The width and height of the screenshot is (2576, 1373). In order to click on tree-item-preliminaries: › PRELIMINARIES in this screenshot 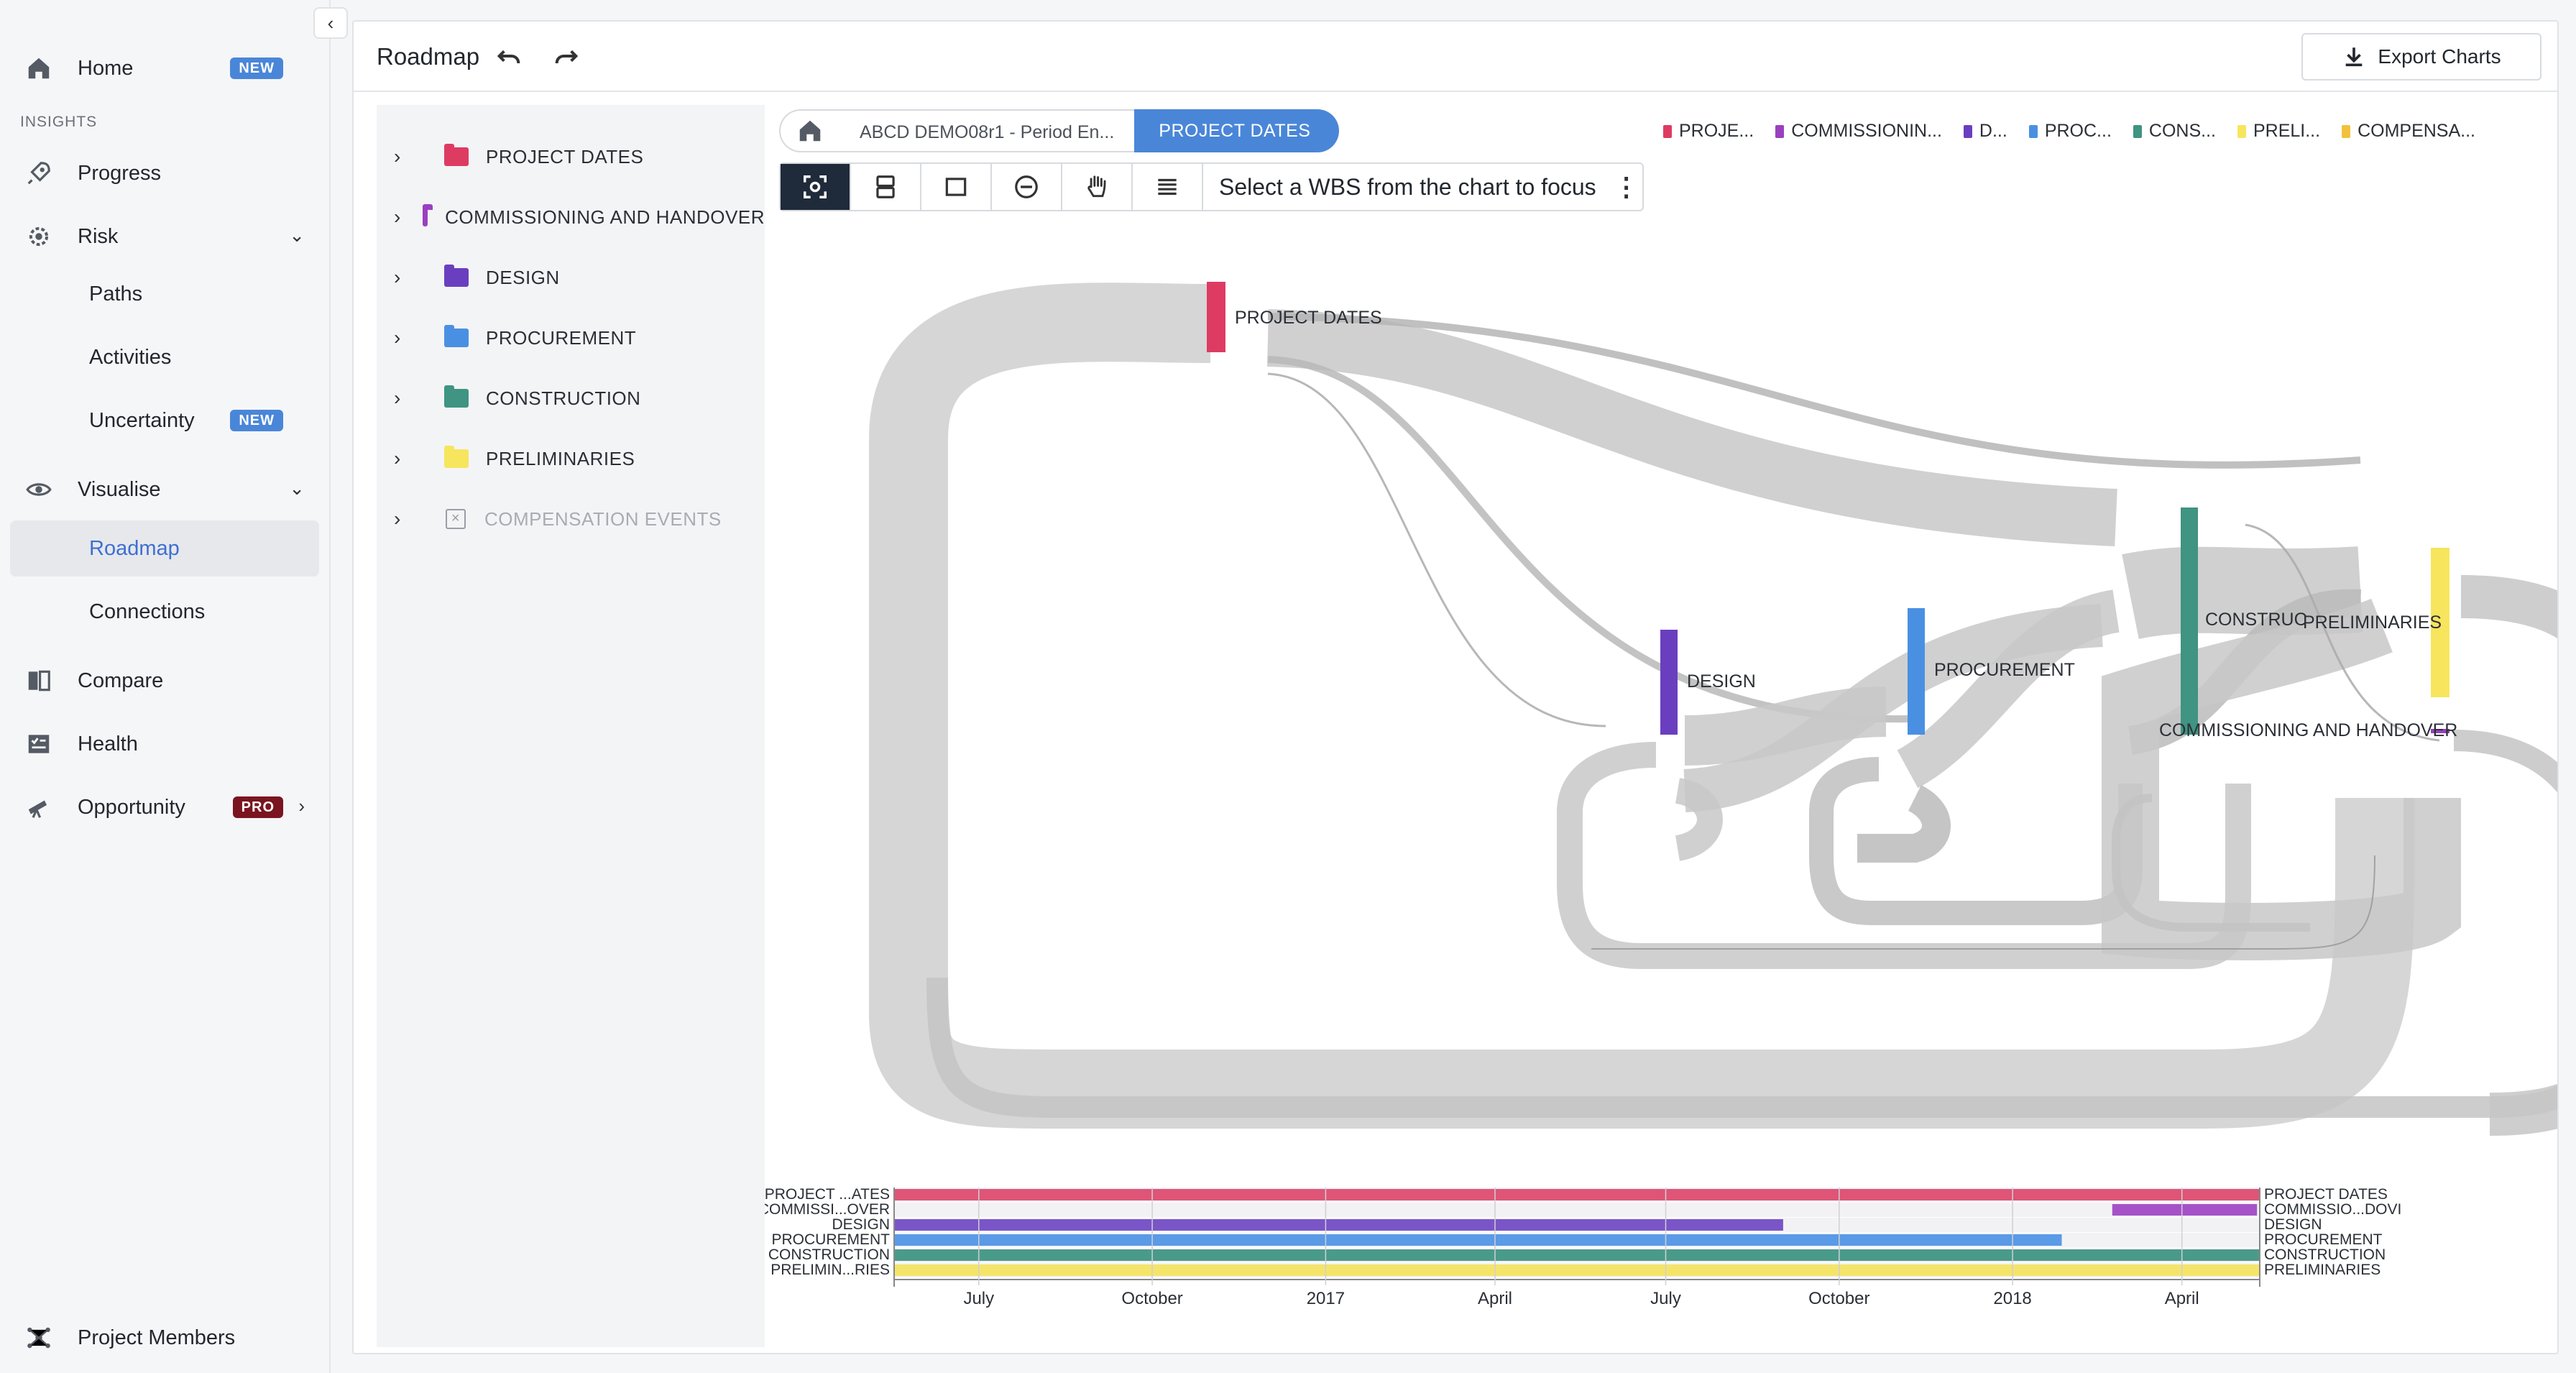, I will do `click(571, 458)`.